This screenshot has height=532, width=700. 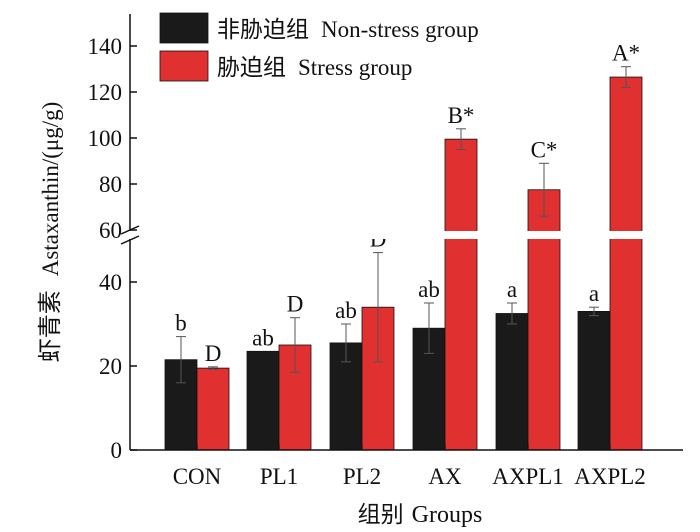 What do you see at coordinates (461, 115) in the screenshot?
I see `sig-label-stress-ax: B*` at bounding box center [461, 115].